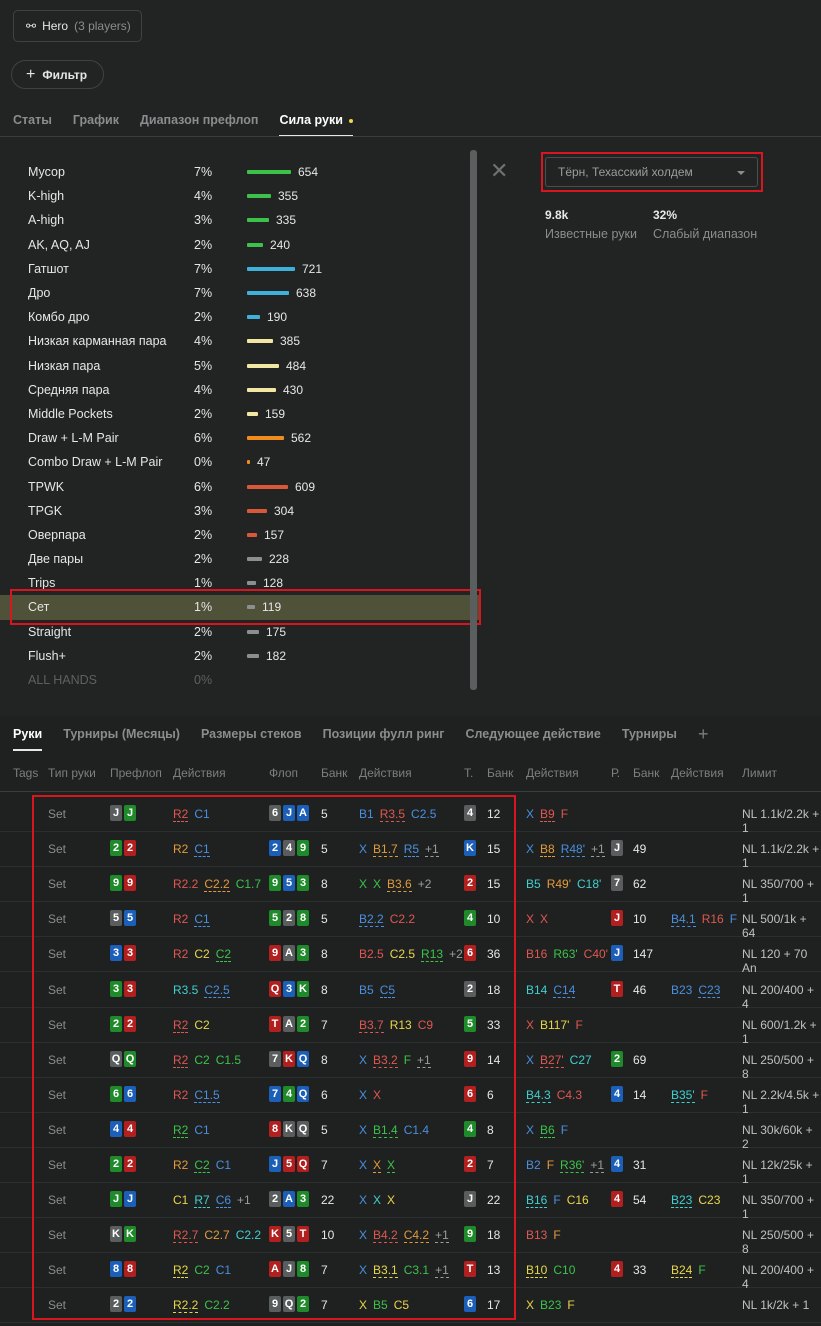 Image resolution: width=821 pixels, height=1326 pixels. What do you see at coordinates (778, 996) in the screenshot?
I see `limit: NL 200/400 + 4` at bounding box center [778, 996].